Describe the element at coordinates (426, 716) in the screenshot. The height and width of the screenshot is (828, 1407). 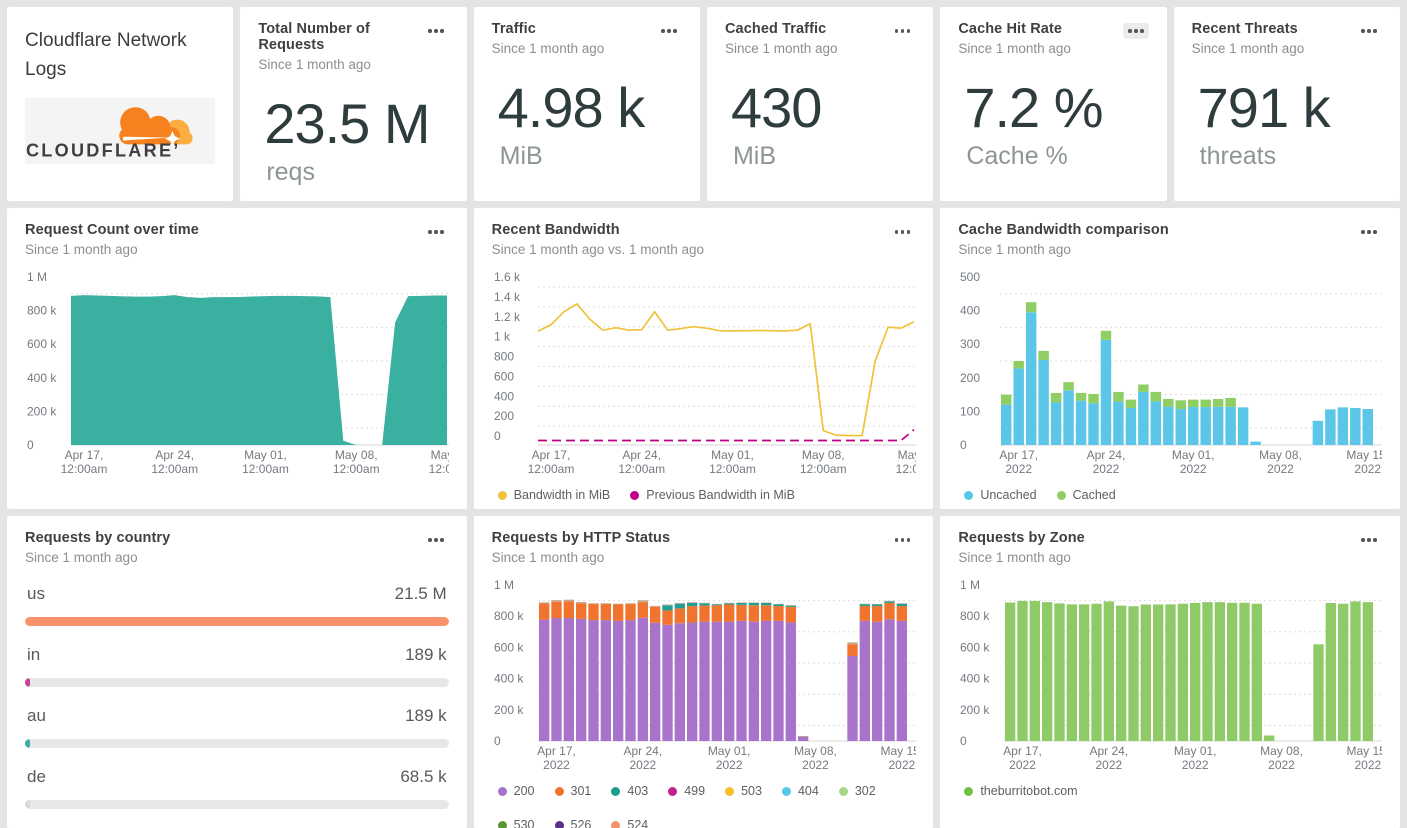
I see `country-value: 189 k` at that location.